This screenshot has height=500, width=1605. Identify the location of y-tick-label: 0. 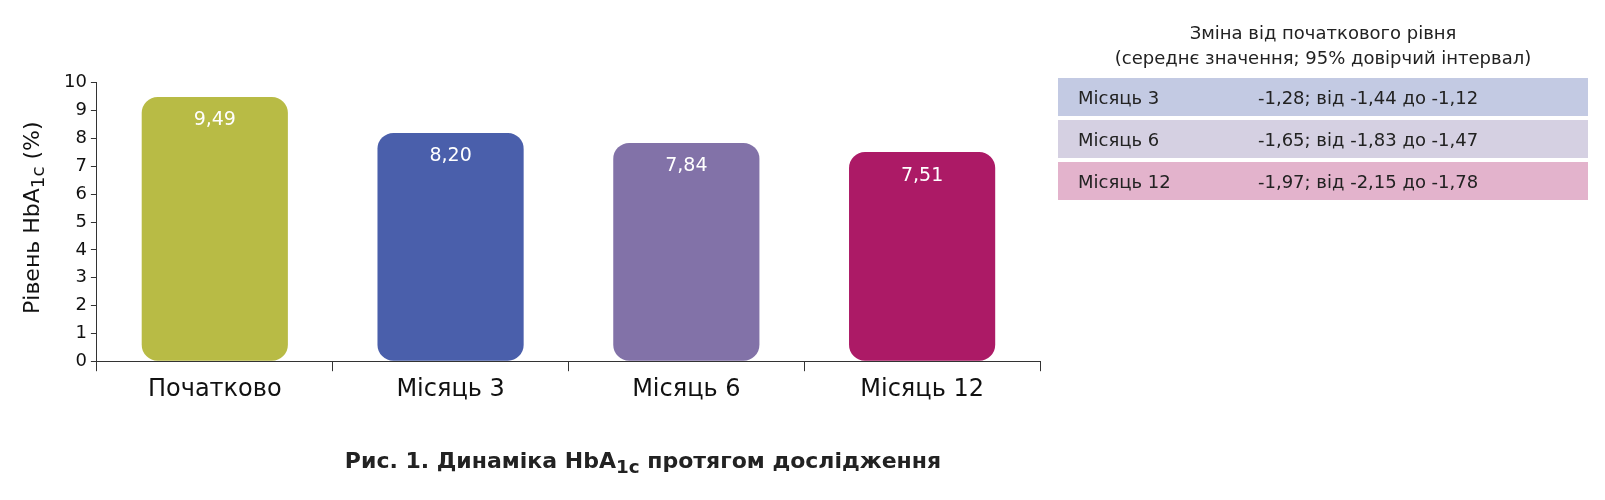
(81, 359).